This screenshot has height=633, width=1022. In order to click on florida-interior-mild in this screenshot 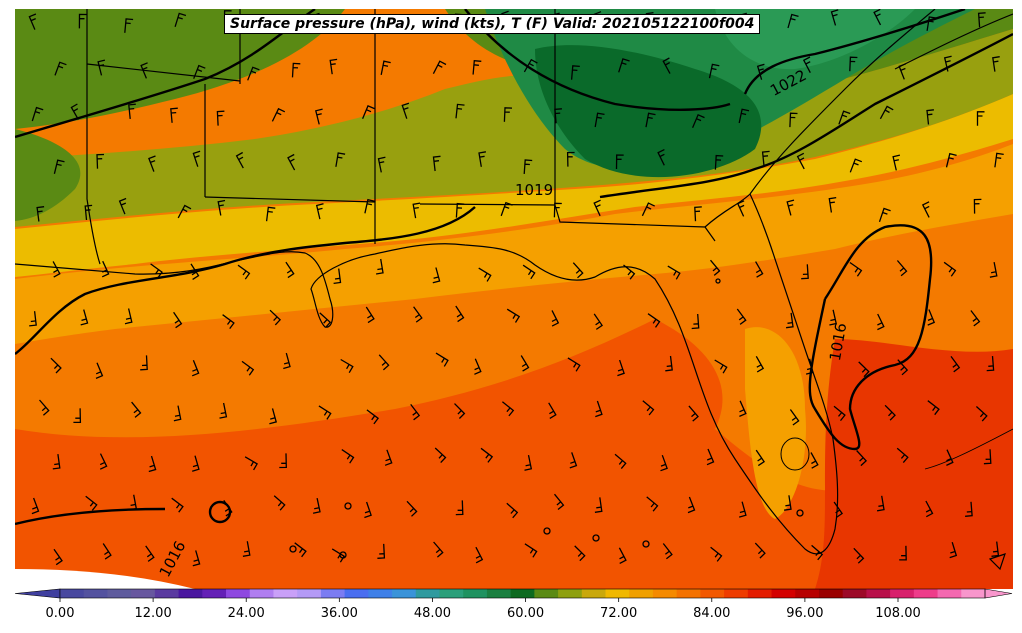, I will do `click(775, 423)`.